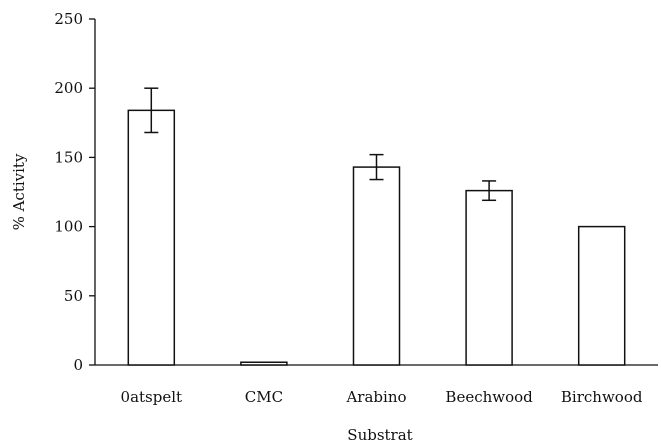 The width and height of the screenshot is (661, 448). What do you see at coordinates (68, 19) in the screenshot?
I see `y-tick-label: 250` at bounding box center [68, 19].